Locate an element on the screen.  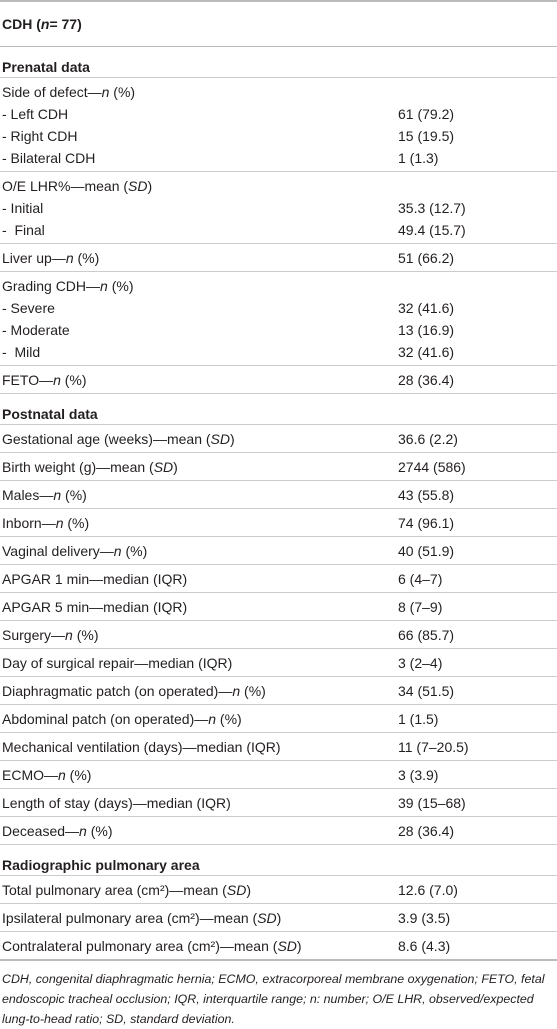
row-value: 35.3 (12.7) is located at coordinates (432, 208).